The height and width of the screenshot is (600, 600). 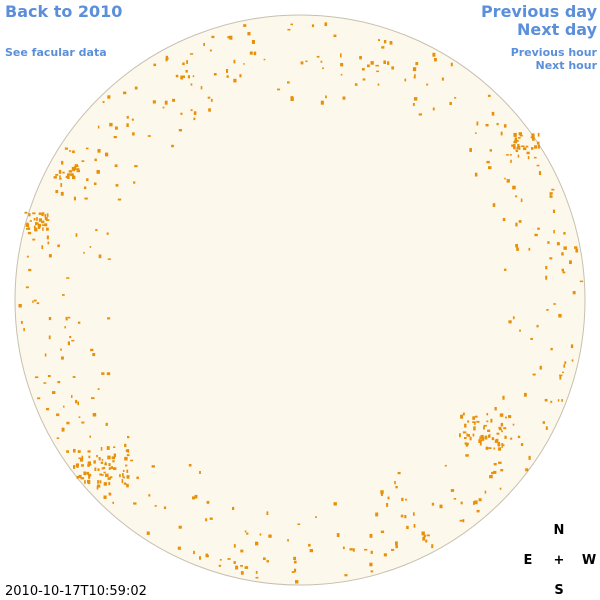 I want to click on facular-link: See facular data, so click(x=56, y=52).